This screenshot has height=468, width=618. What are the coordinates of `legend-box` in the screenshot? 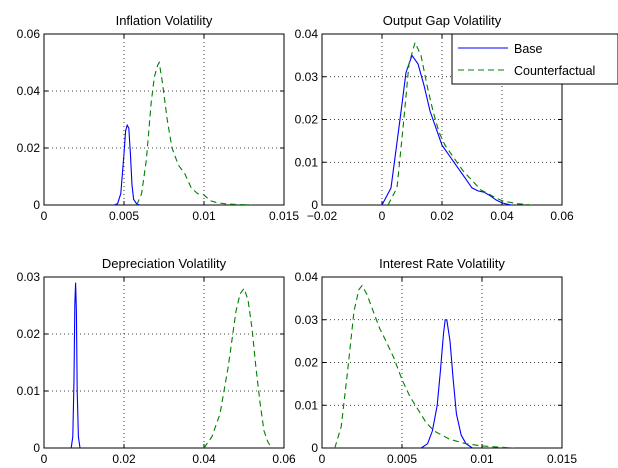 It's located at (534, 59).